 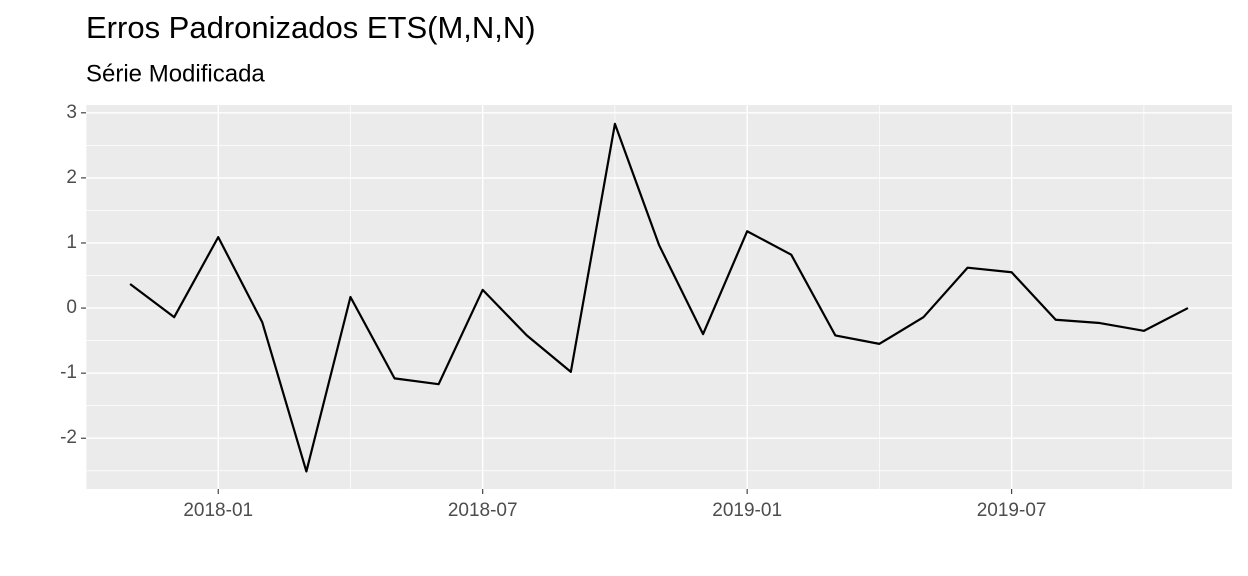 I want to click on x-tick-label: 2018-07, so click(x=483, y=510).